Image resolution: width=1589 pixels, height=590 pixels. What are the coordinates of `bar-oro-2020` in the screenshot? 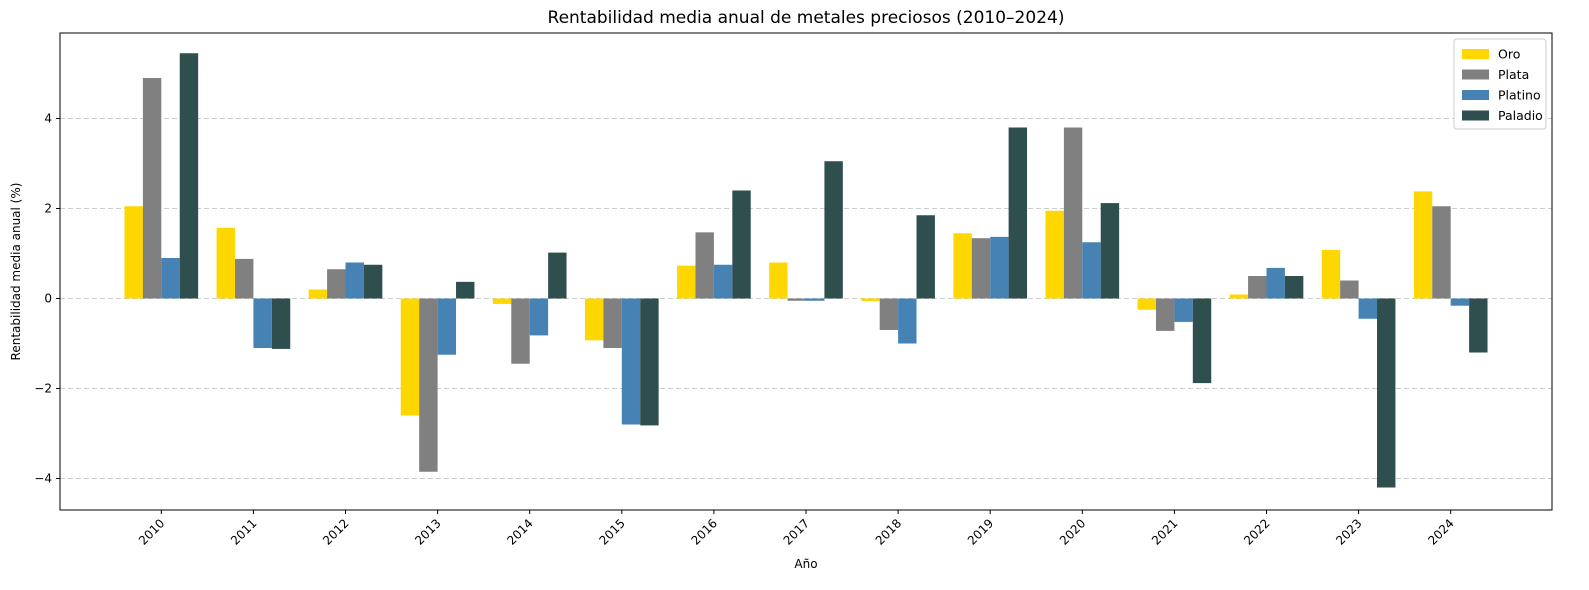 It's located at (1054, 254).